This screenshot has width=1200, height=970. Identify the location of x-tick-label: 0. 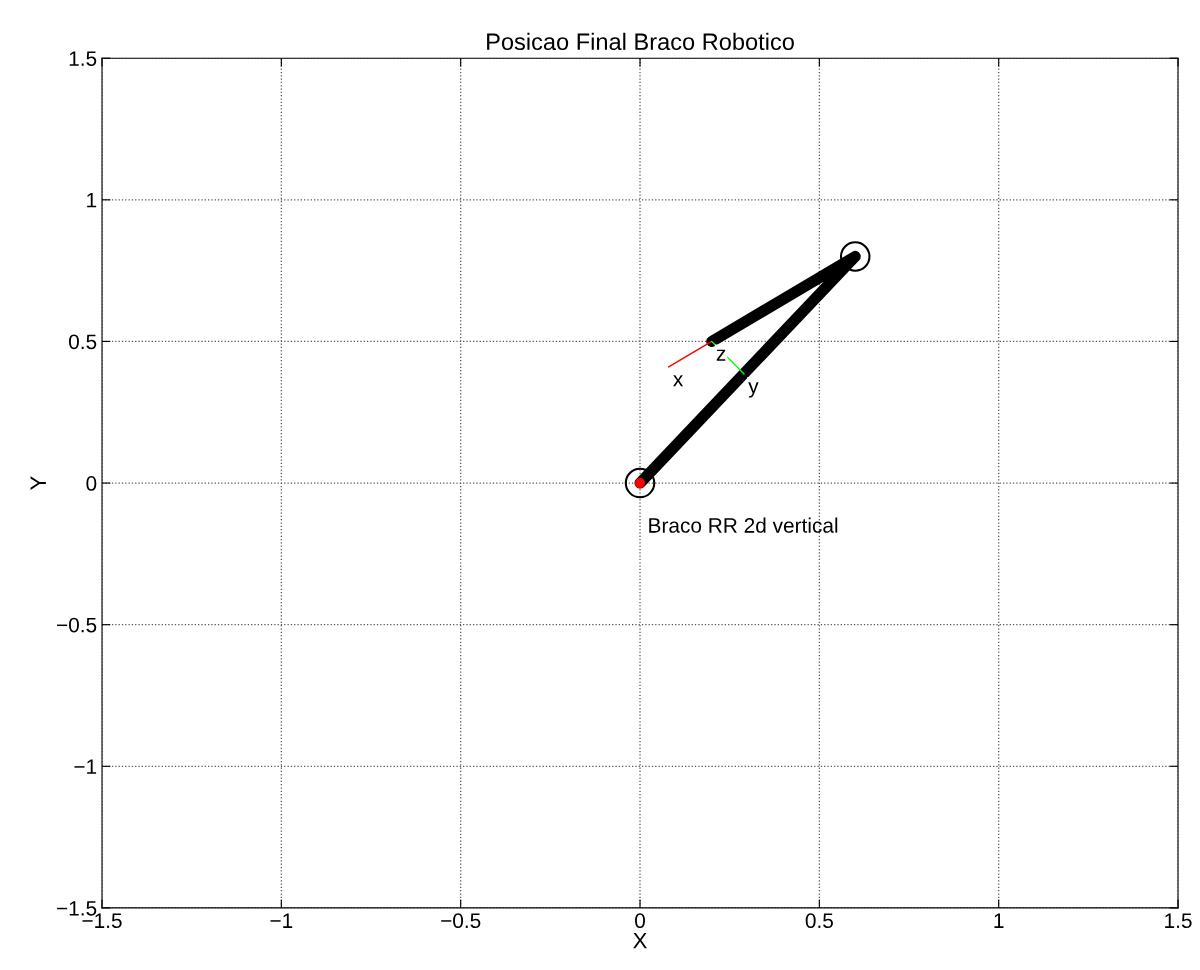
(640, 921).